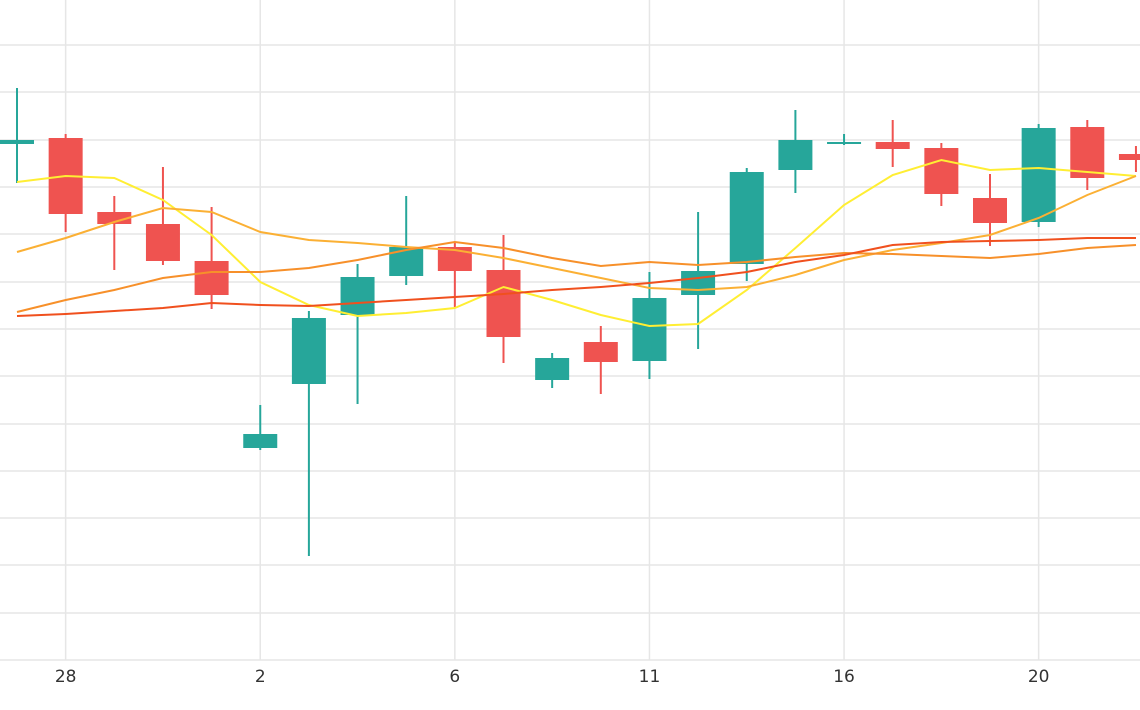 The image size is (1140, 710). Describe the element at coordinates (1039, 677) in the screenshot. I see `x-tick-label: 20` at that location.